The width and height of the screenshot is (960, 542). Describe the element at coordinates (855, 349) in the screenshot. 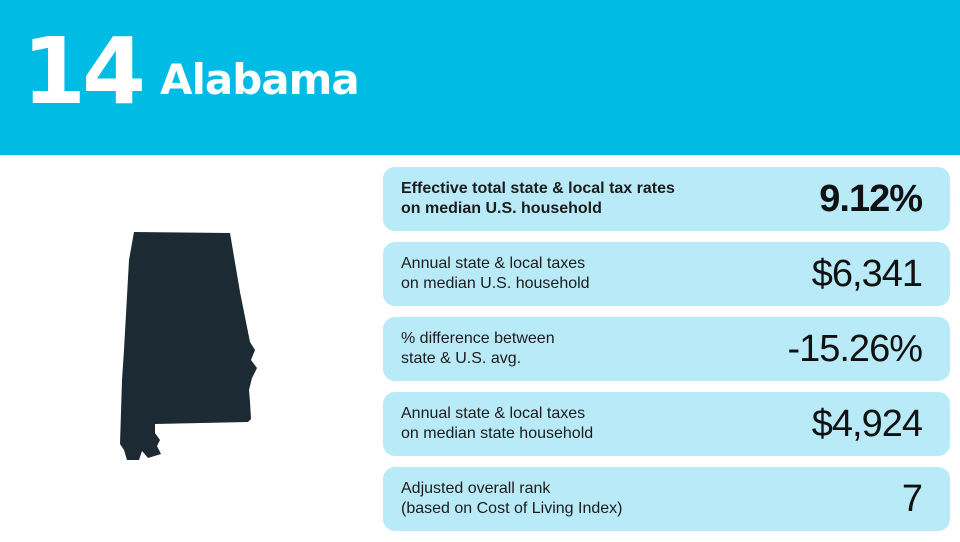

I see `stat-value: -15.26%` at that location.